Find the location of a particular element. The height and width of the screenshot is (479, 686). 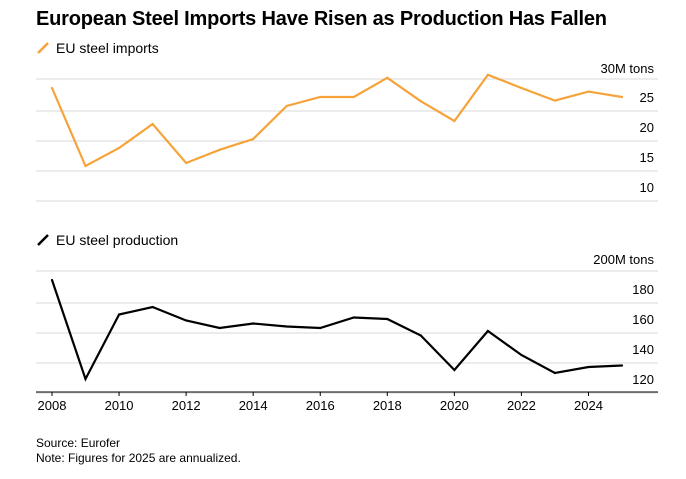

production-legend-icon is located at coordinates (43, 240).